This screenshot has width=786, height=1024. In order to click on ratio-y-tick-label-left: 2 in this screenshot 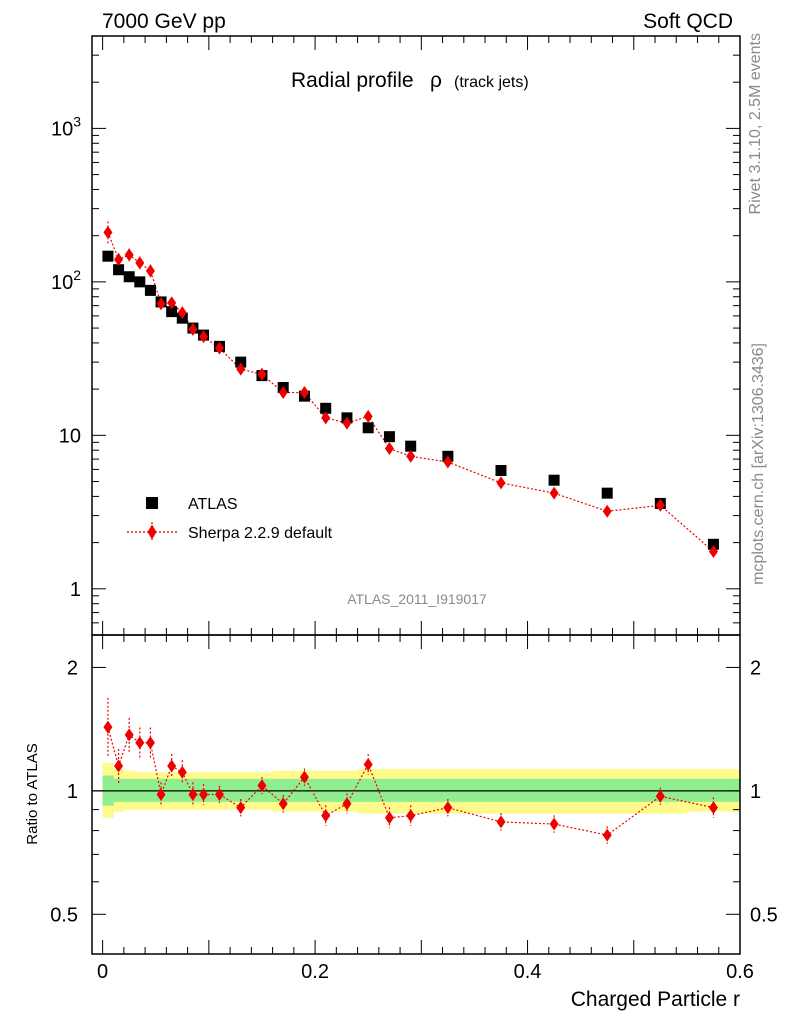, I will do `click(72, 668)`.